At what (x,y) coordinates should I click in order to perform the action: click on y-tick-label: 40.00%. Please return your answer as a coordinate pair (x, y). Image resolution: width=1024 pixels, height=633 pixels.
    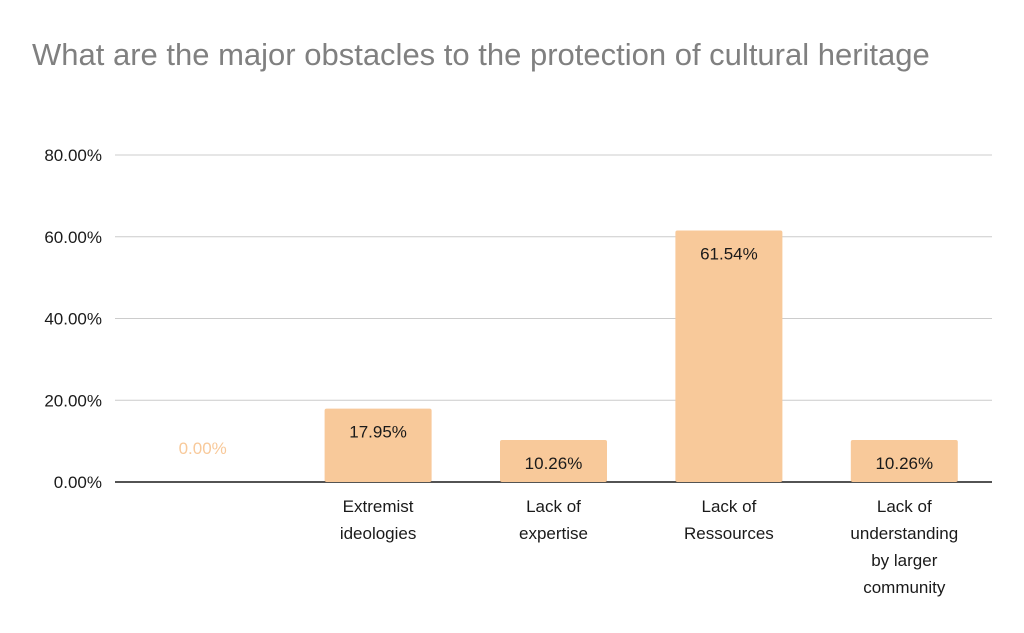
    Looking at the image, I should click on (73, 319).